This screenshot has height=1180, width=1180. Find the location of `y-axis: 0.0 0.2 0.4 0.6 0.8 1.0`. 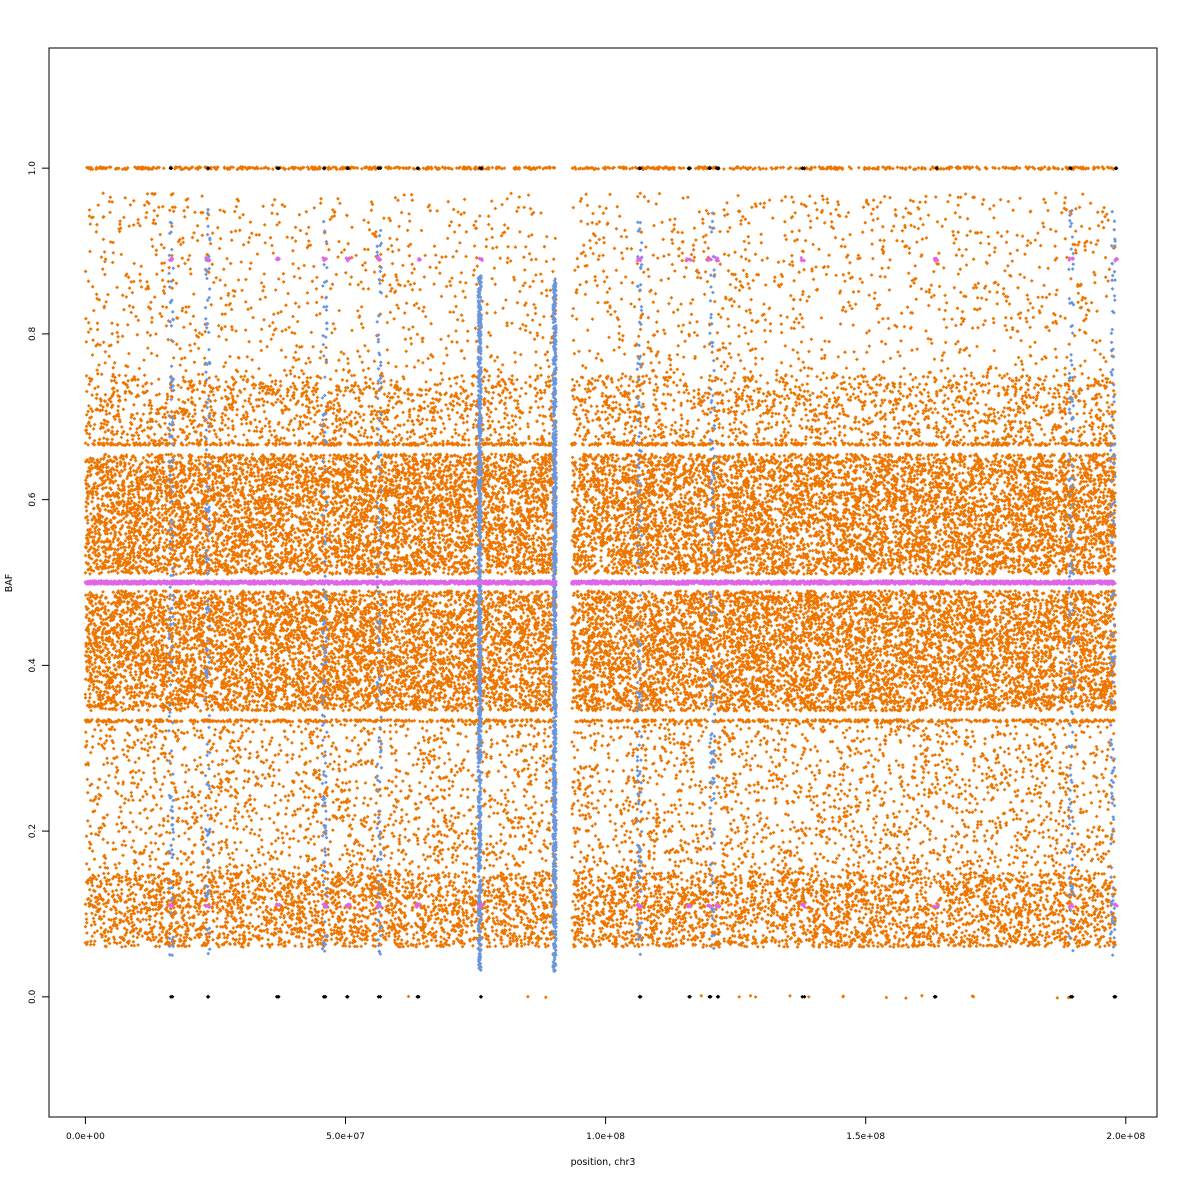

y-axis: 0.0 0.2 0.4 0.6 0.8 1.0 is located at coordinates (39, 582).